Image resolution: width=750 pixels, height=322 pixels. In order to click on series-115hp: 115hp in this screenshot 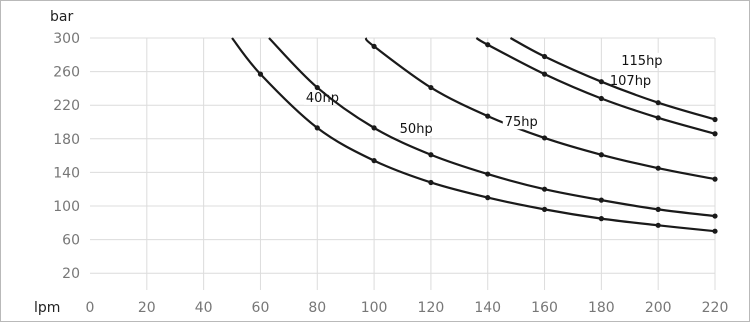, I will do `click(613, 80)`.